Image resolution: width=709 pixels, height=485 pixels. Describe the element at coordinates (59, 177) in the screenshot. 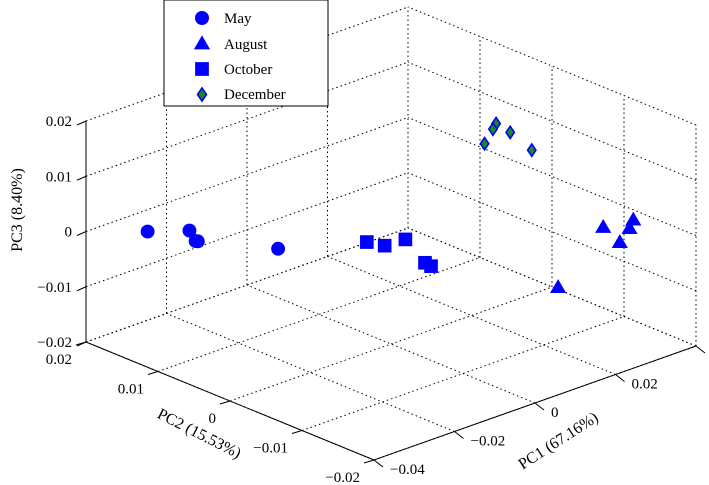

I see `z-tick-label: 0.01` at that location.